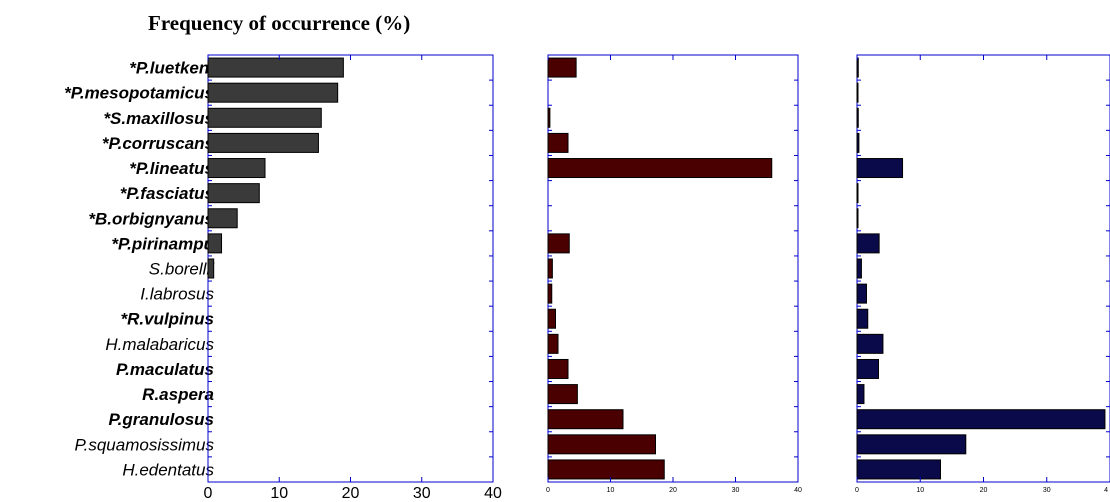 The image size is (1110, 502). What do you see at coordinates (165, 369) in the screenshot?
I see `category-label: P.maculatus` at bounding box center [165, 369].